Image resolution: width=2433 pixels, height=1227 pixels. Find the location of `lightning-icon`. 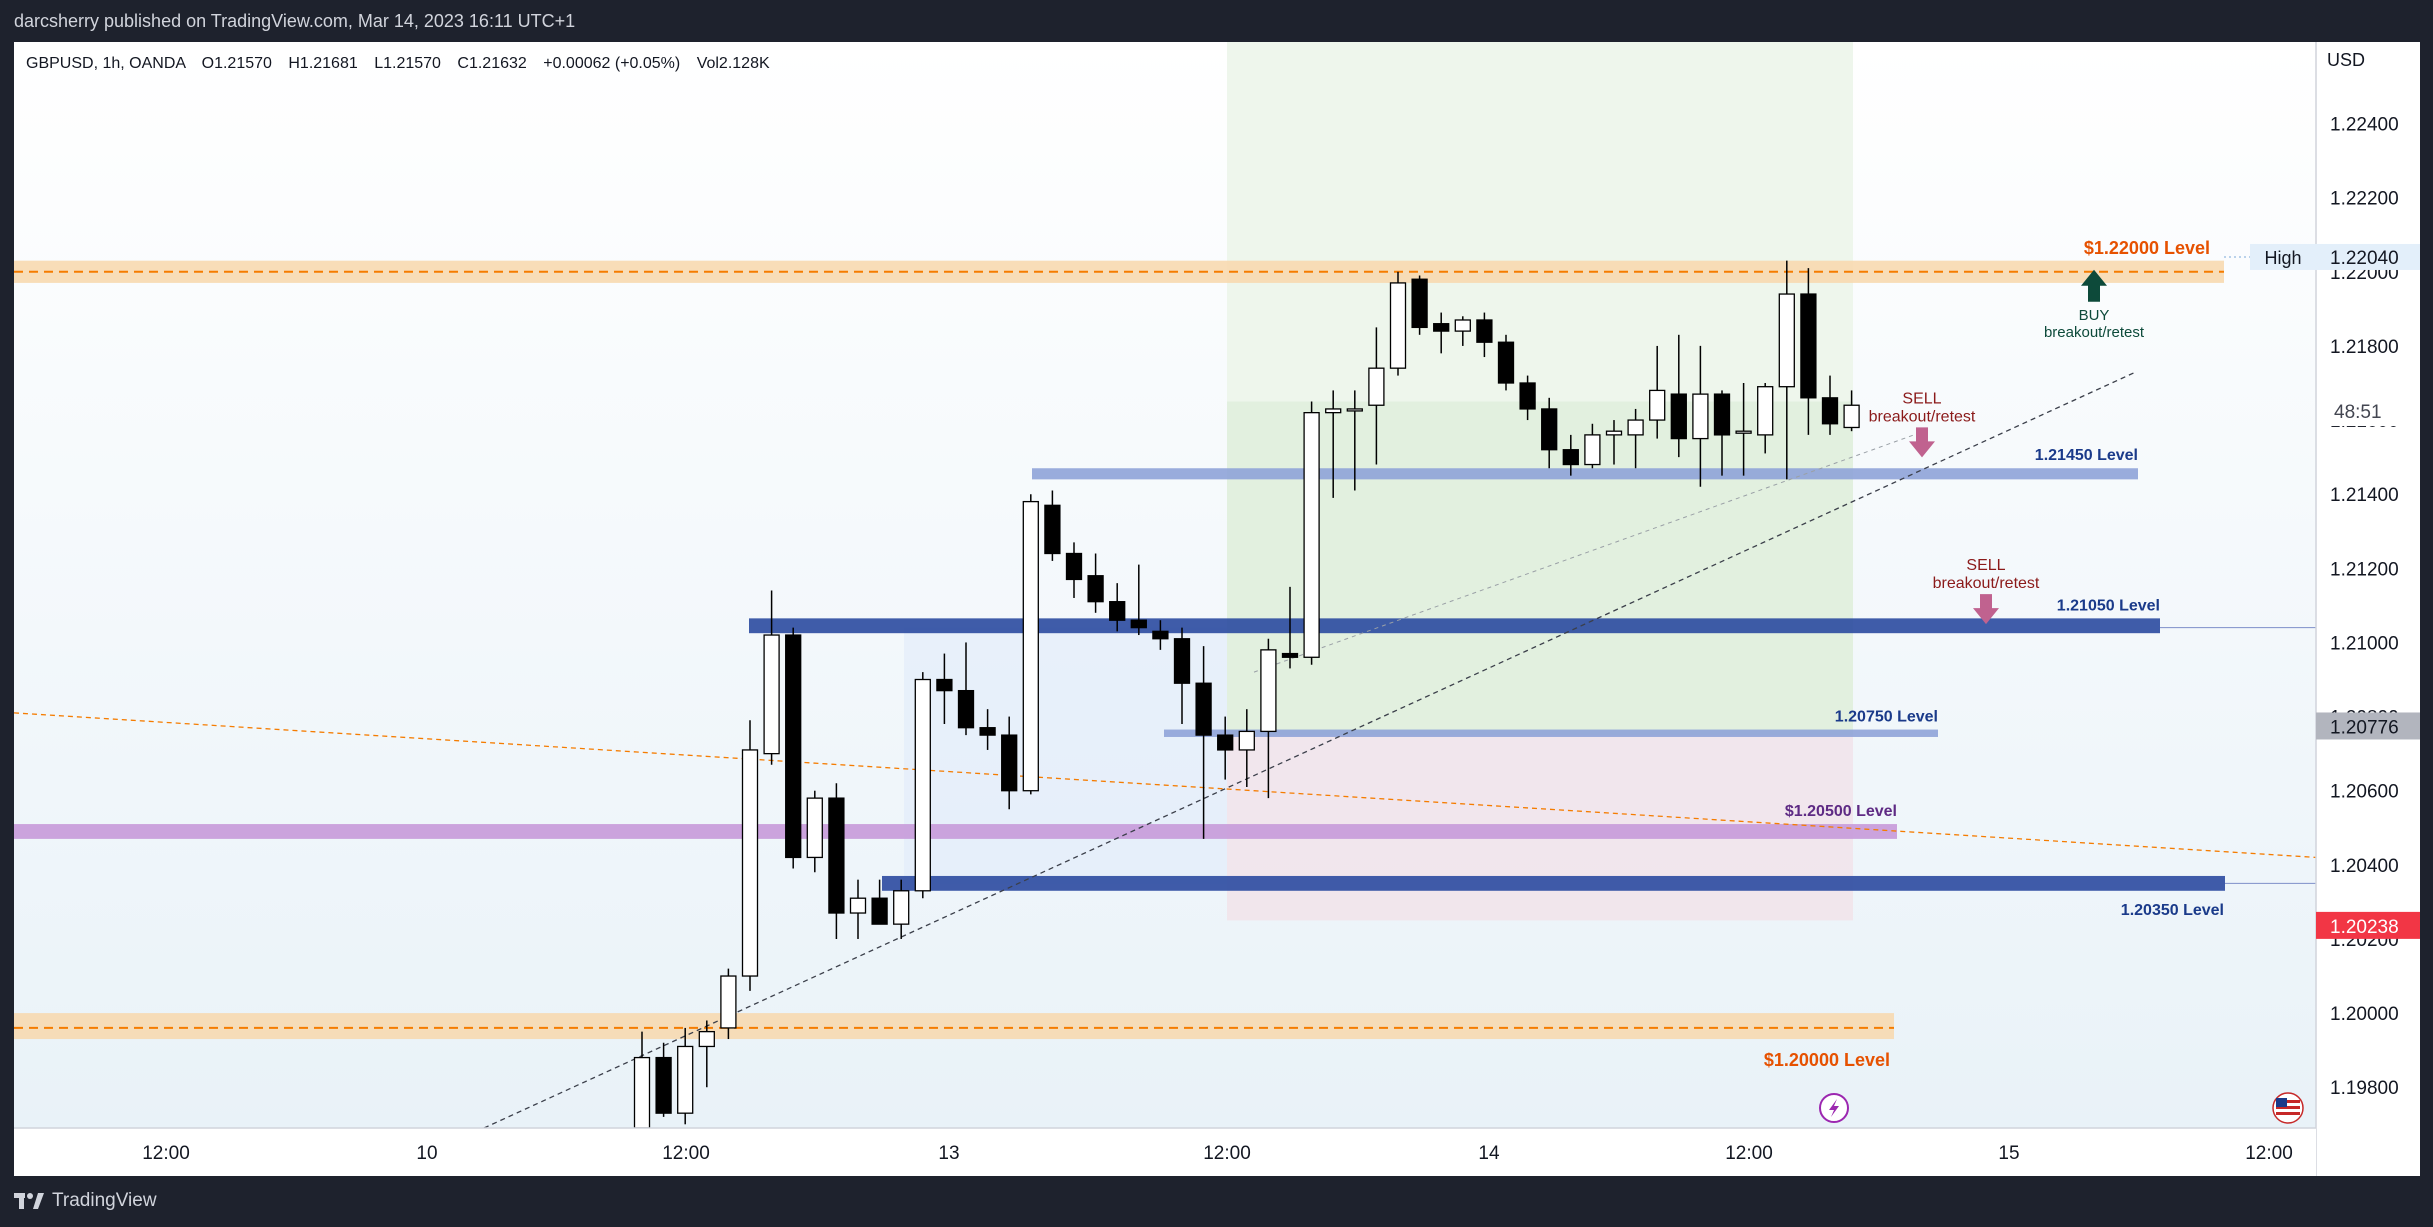

lightning-icon is located at coordinates (1834, 1108).